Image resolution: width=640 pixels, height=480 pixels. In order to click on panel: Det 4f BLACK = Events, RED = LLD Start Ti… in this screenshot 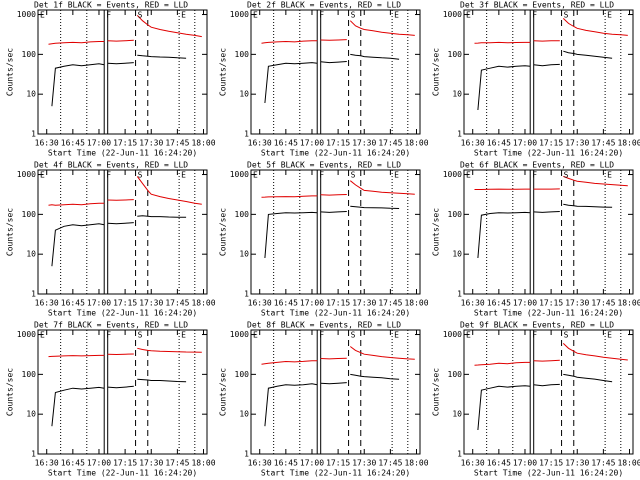, I will do `click(111, 239)`.